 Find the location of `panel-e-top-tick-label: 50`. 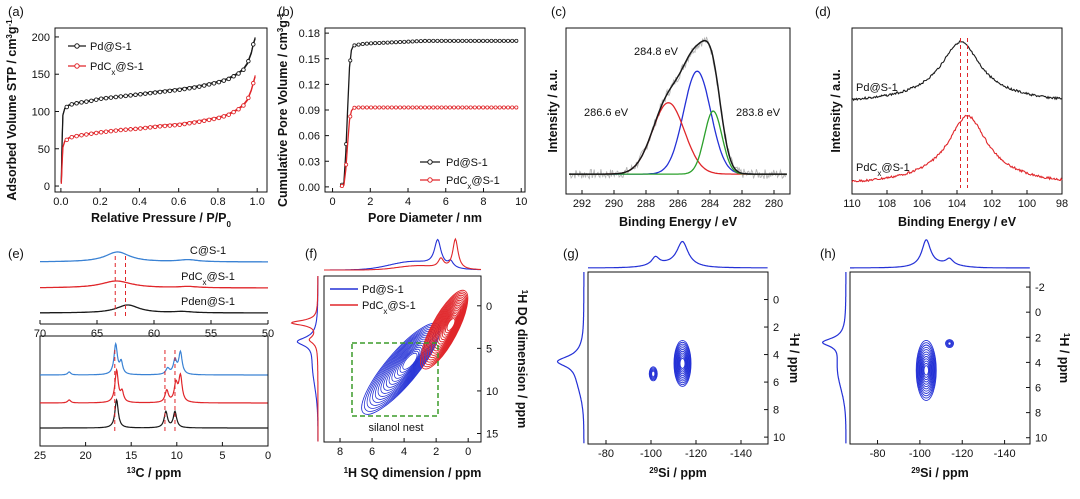

panel-e-top-tick-label: 50 is located at coordinates (268, 334).